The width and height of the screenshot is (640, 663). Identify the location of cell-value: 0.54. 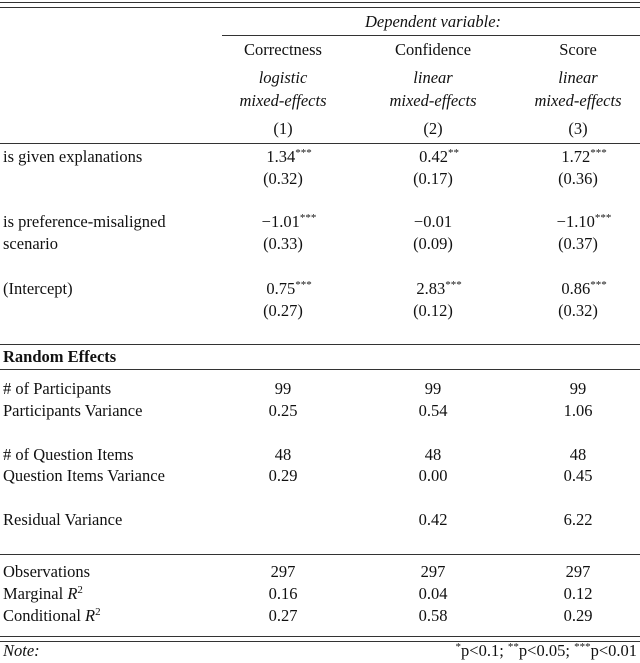
(433, 410).